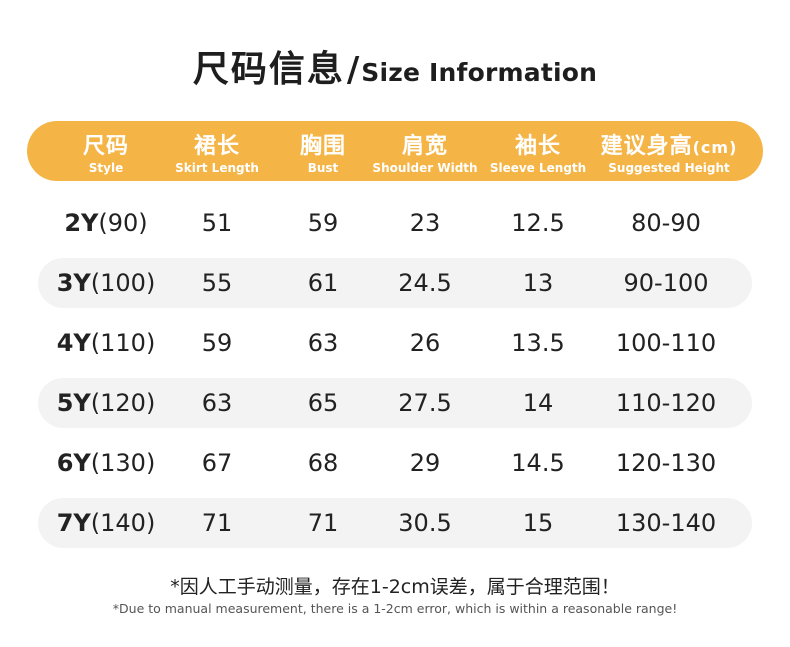 The height and width of the screenshot is (647, 790). I want to click on size-cm: (100), so click(123, 283).